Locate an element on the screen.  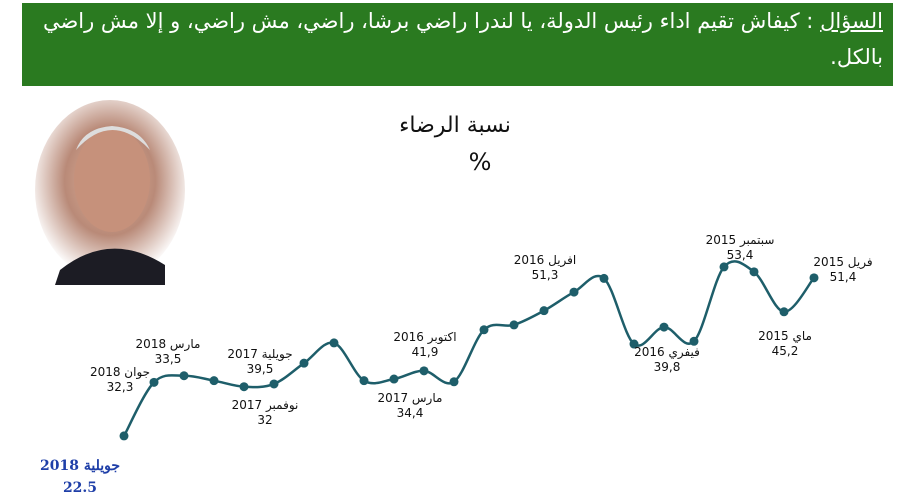
data-label: 32 is located at coordinates (264, 420).